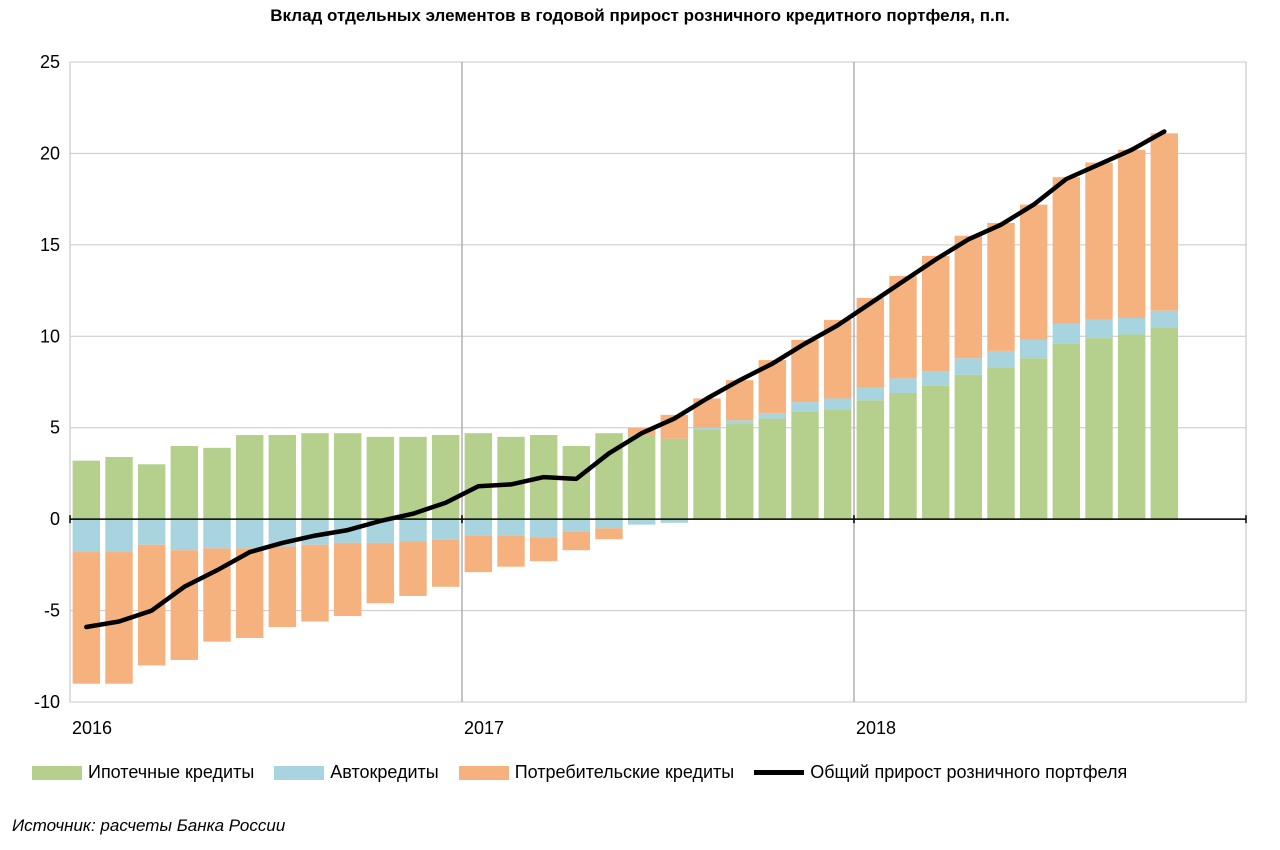 The width and height of the screenshot is (1280, 850). What do you see at coordinates (779, 772) in the screenshot?
I see `legend-line-total` at bounding box center [779, 772].